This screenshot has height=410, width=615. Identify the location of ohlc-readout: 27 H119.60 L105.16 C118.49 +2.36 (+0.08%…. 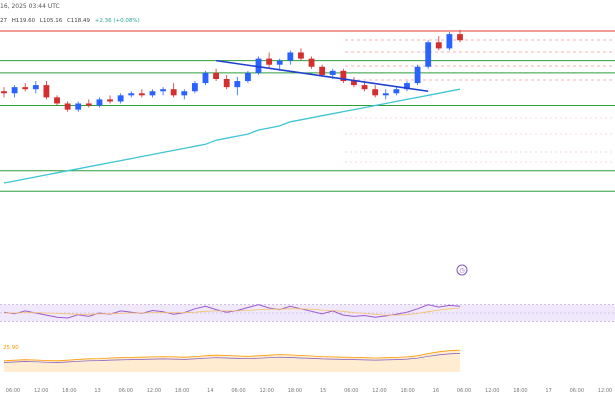
(71, 21).